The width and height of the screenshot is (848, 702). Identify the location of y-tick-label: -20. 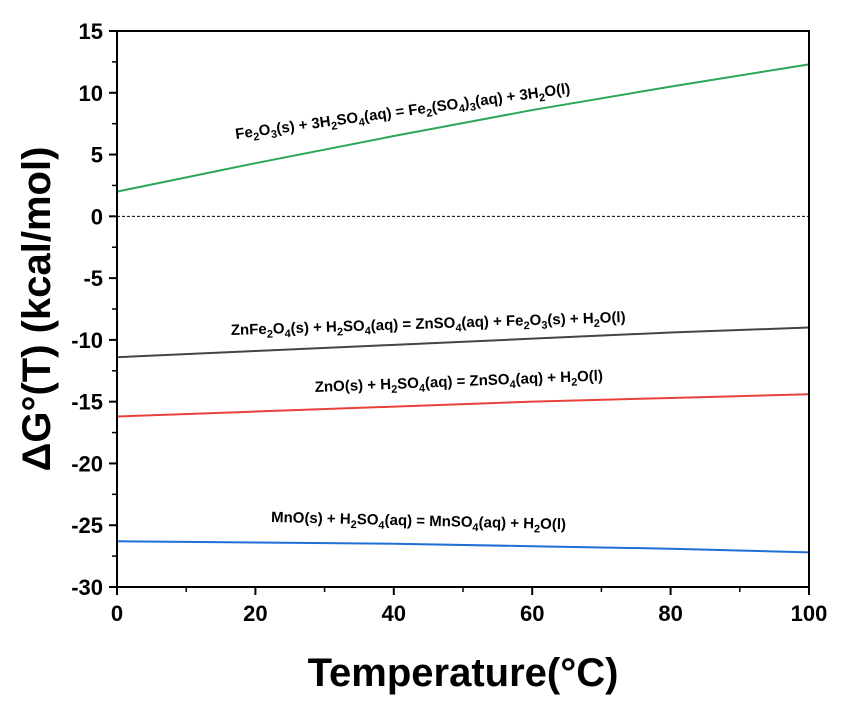
(87, 463).